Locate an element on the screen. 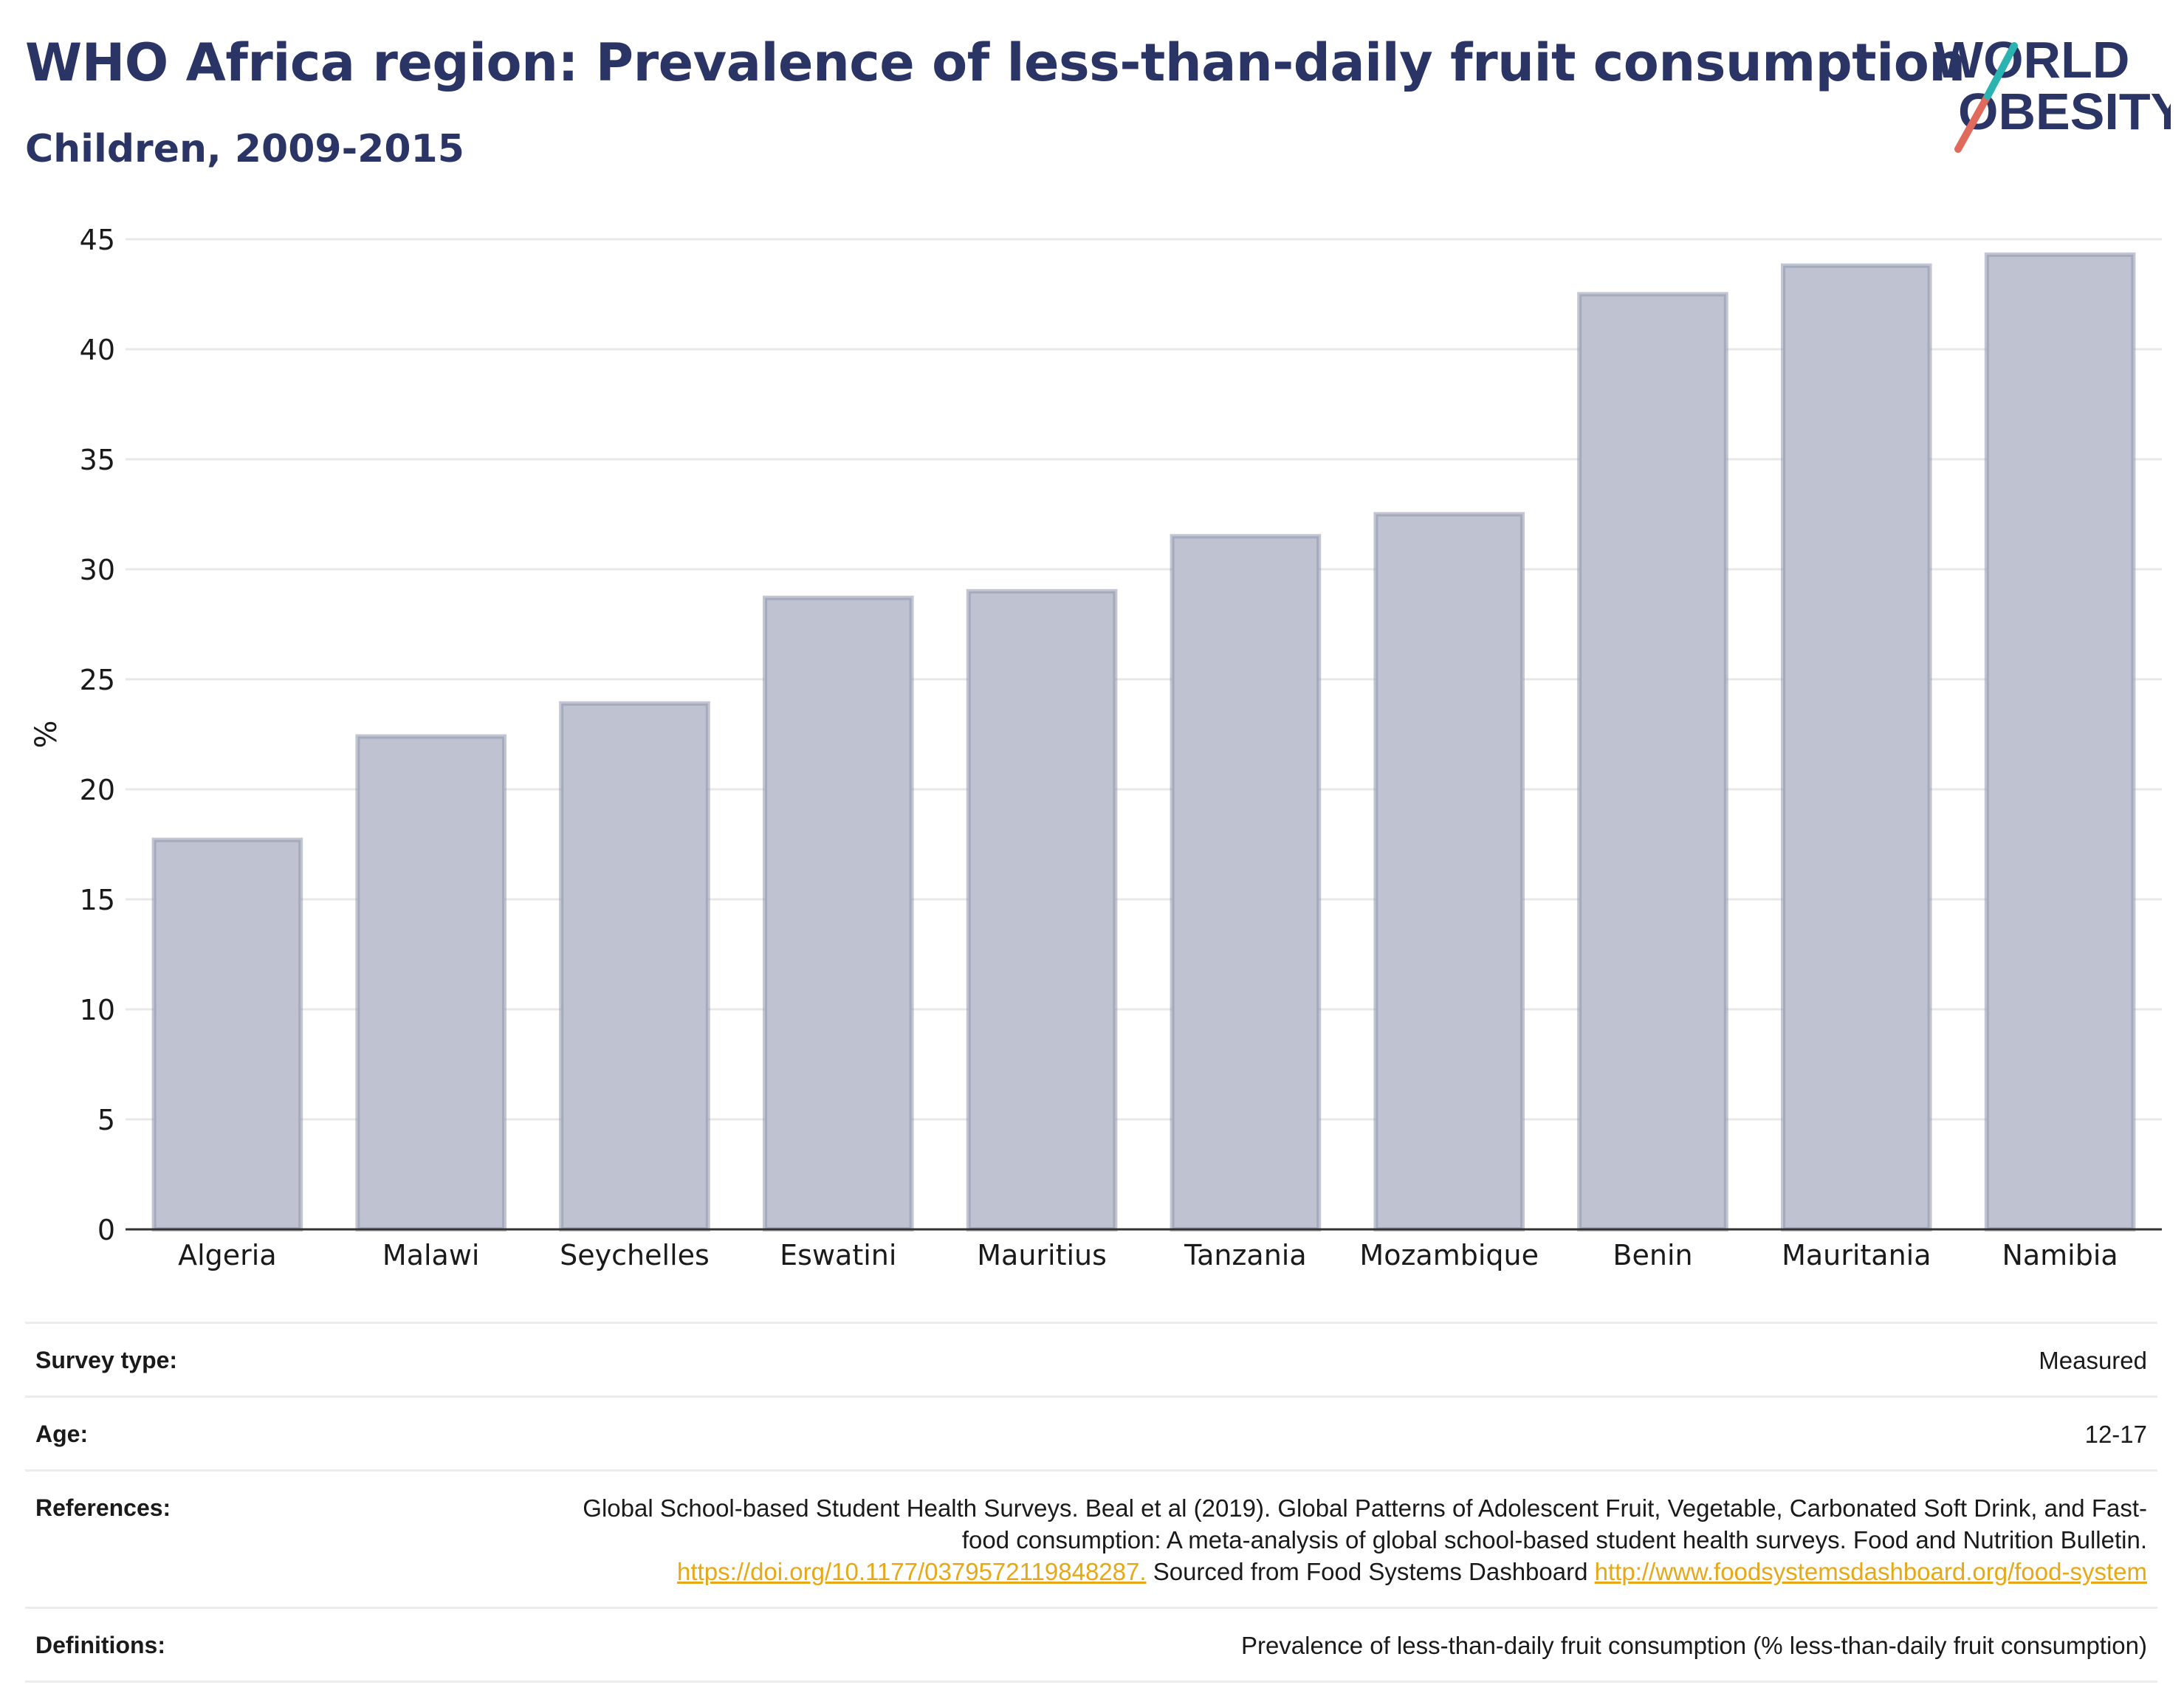  y-tick-label: 35 is located at coordinates (98, 460).